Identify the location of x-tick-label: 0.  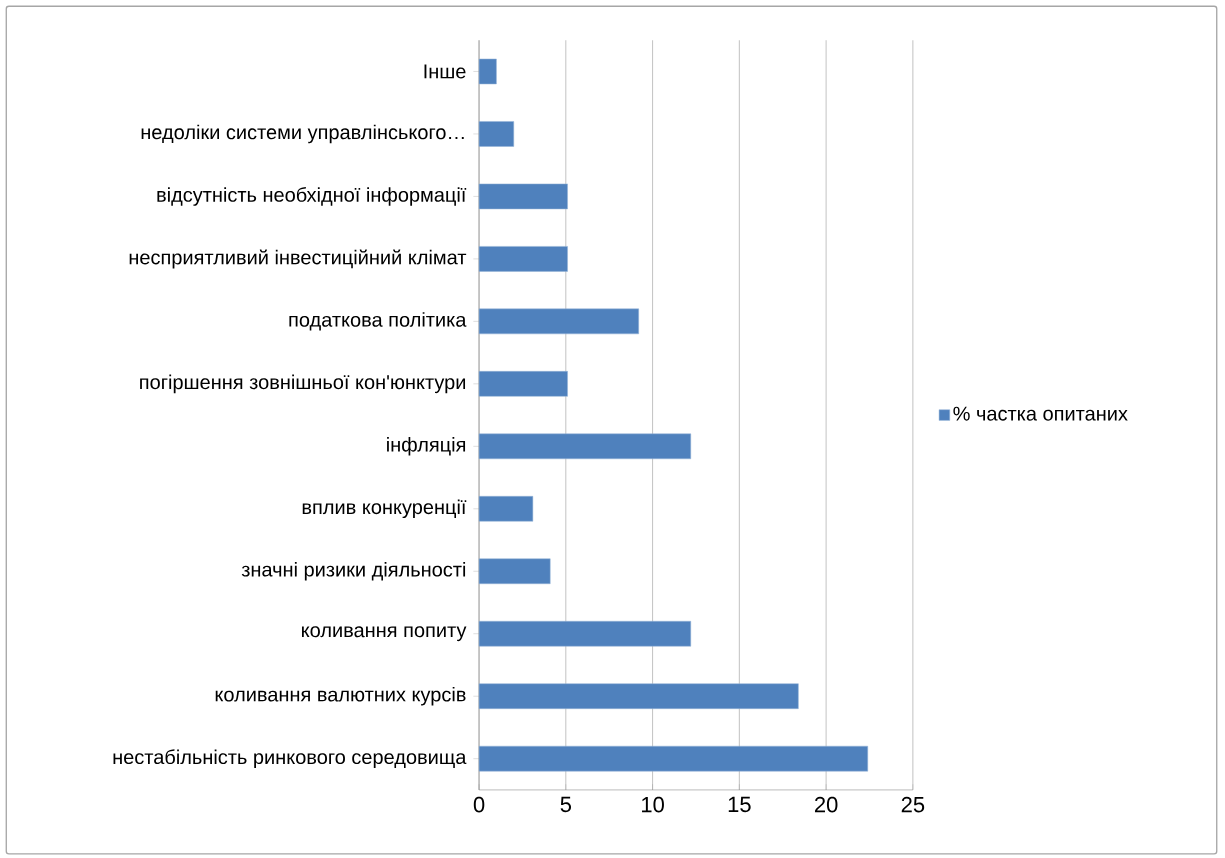
(479, 804).